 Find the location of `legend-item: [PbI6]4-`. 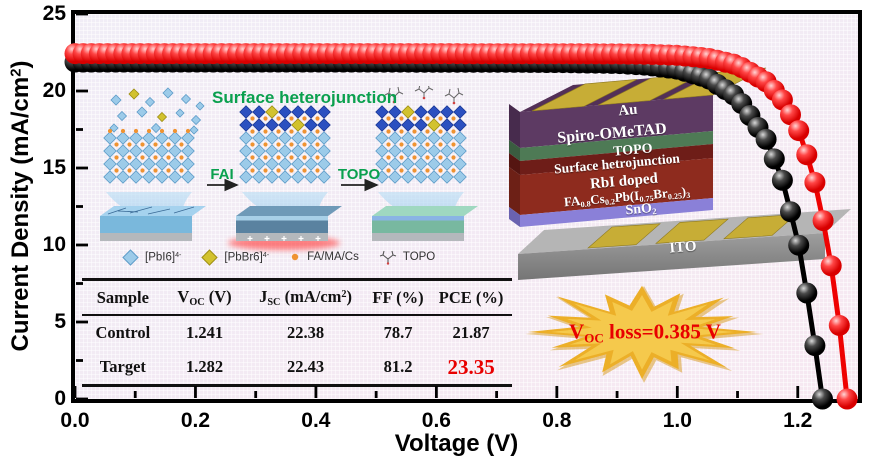

legend-item: [PbI6]4- is located at coordinates (152, 257).